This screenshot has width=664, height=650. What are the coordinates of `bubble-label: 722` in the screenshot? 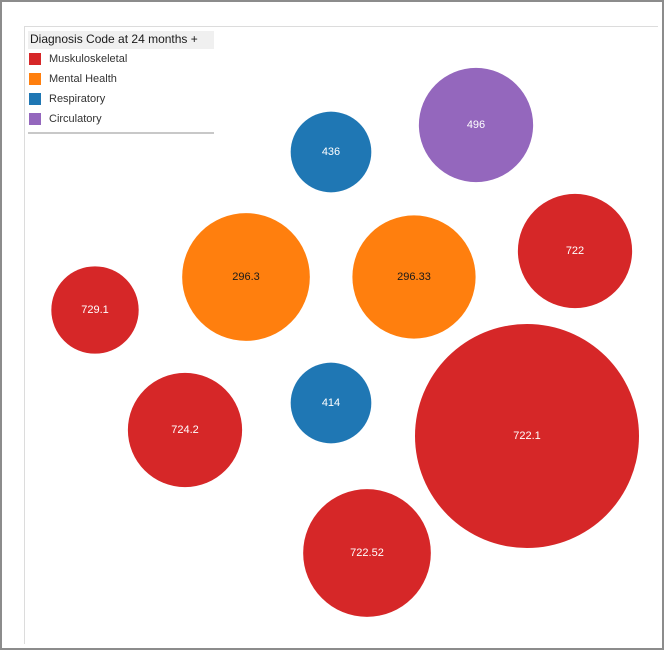 It's located at (575, 251).